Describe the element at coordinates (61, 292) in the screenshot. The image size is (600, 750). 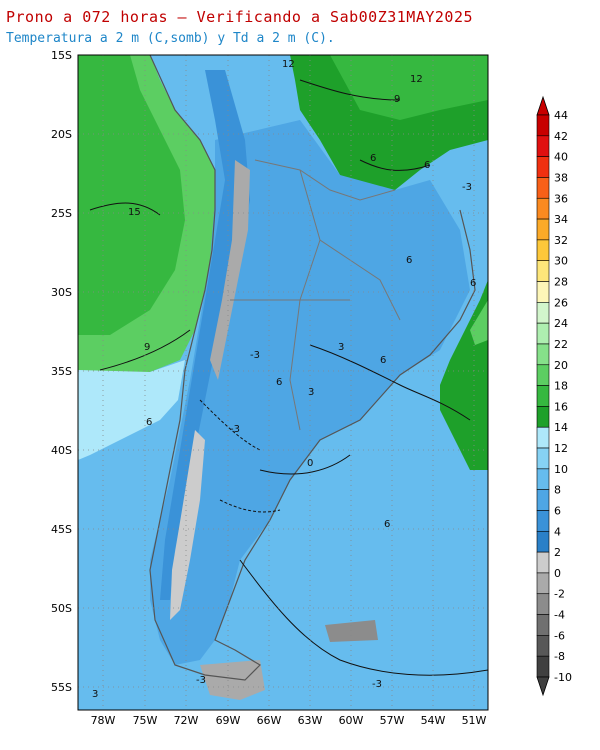
I see `lat-label: 30S` at that location.